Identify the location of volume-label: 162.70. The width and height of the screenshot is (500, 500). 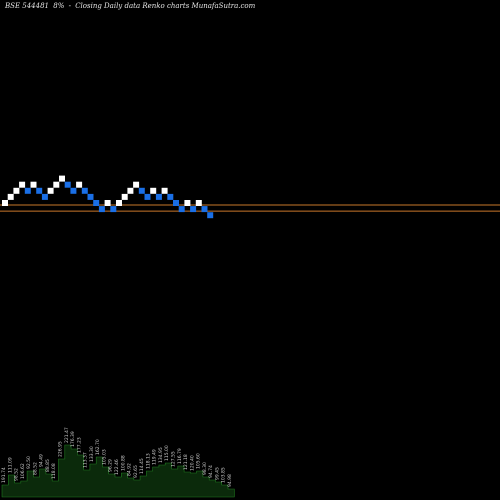
(98, 447).